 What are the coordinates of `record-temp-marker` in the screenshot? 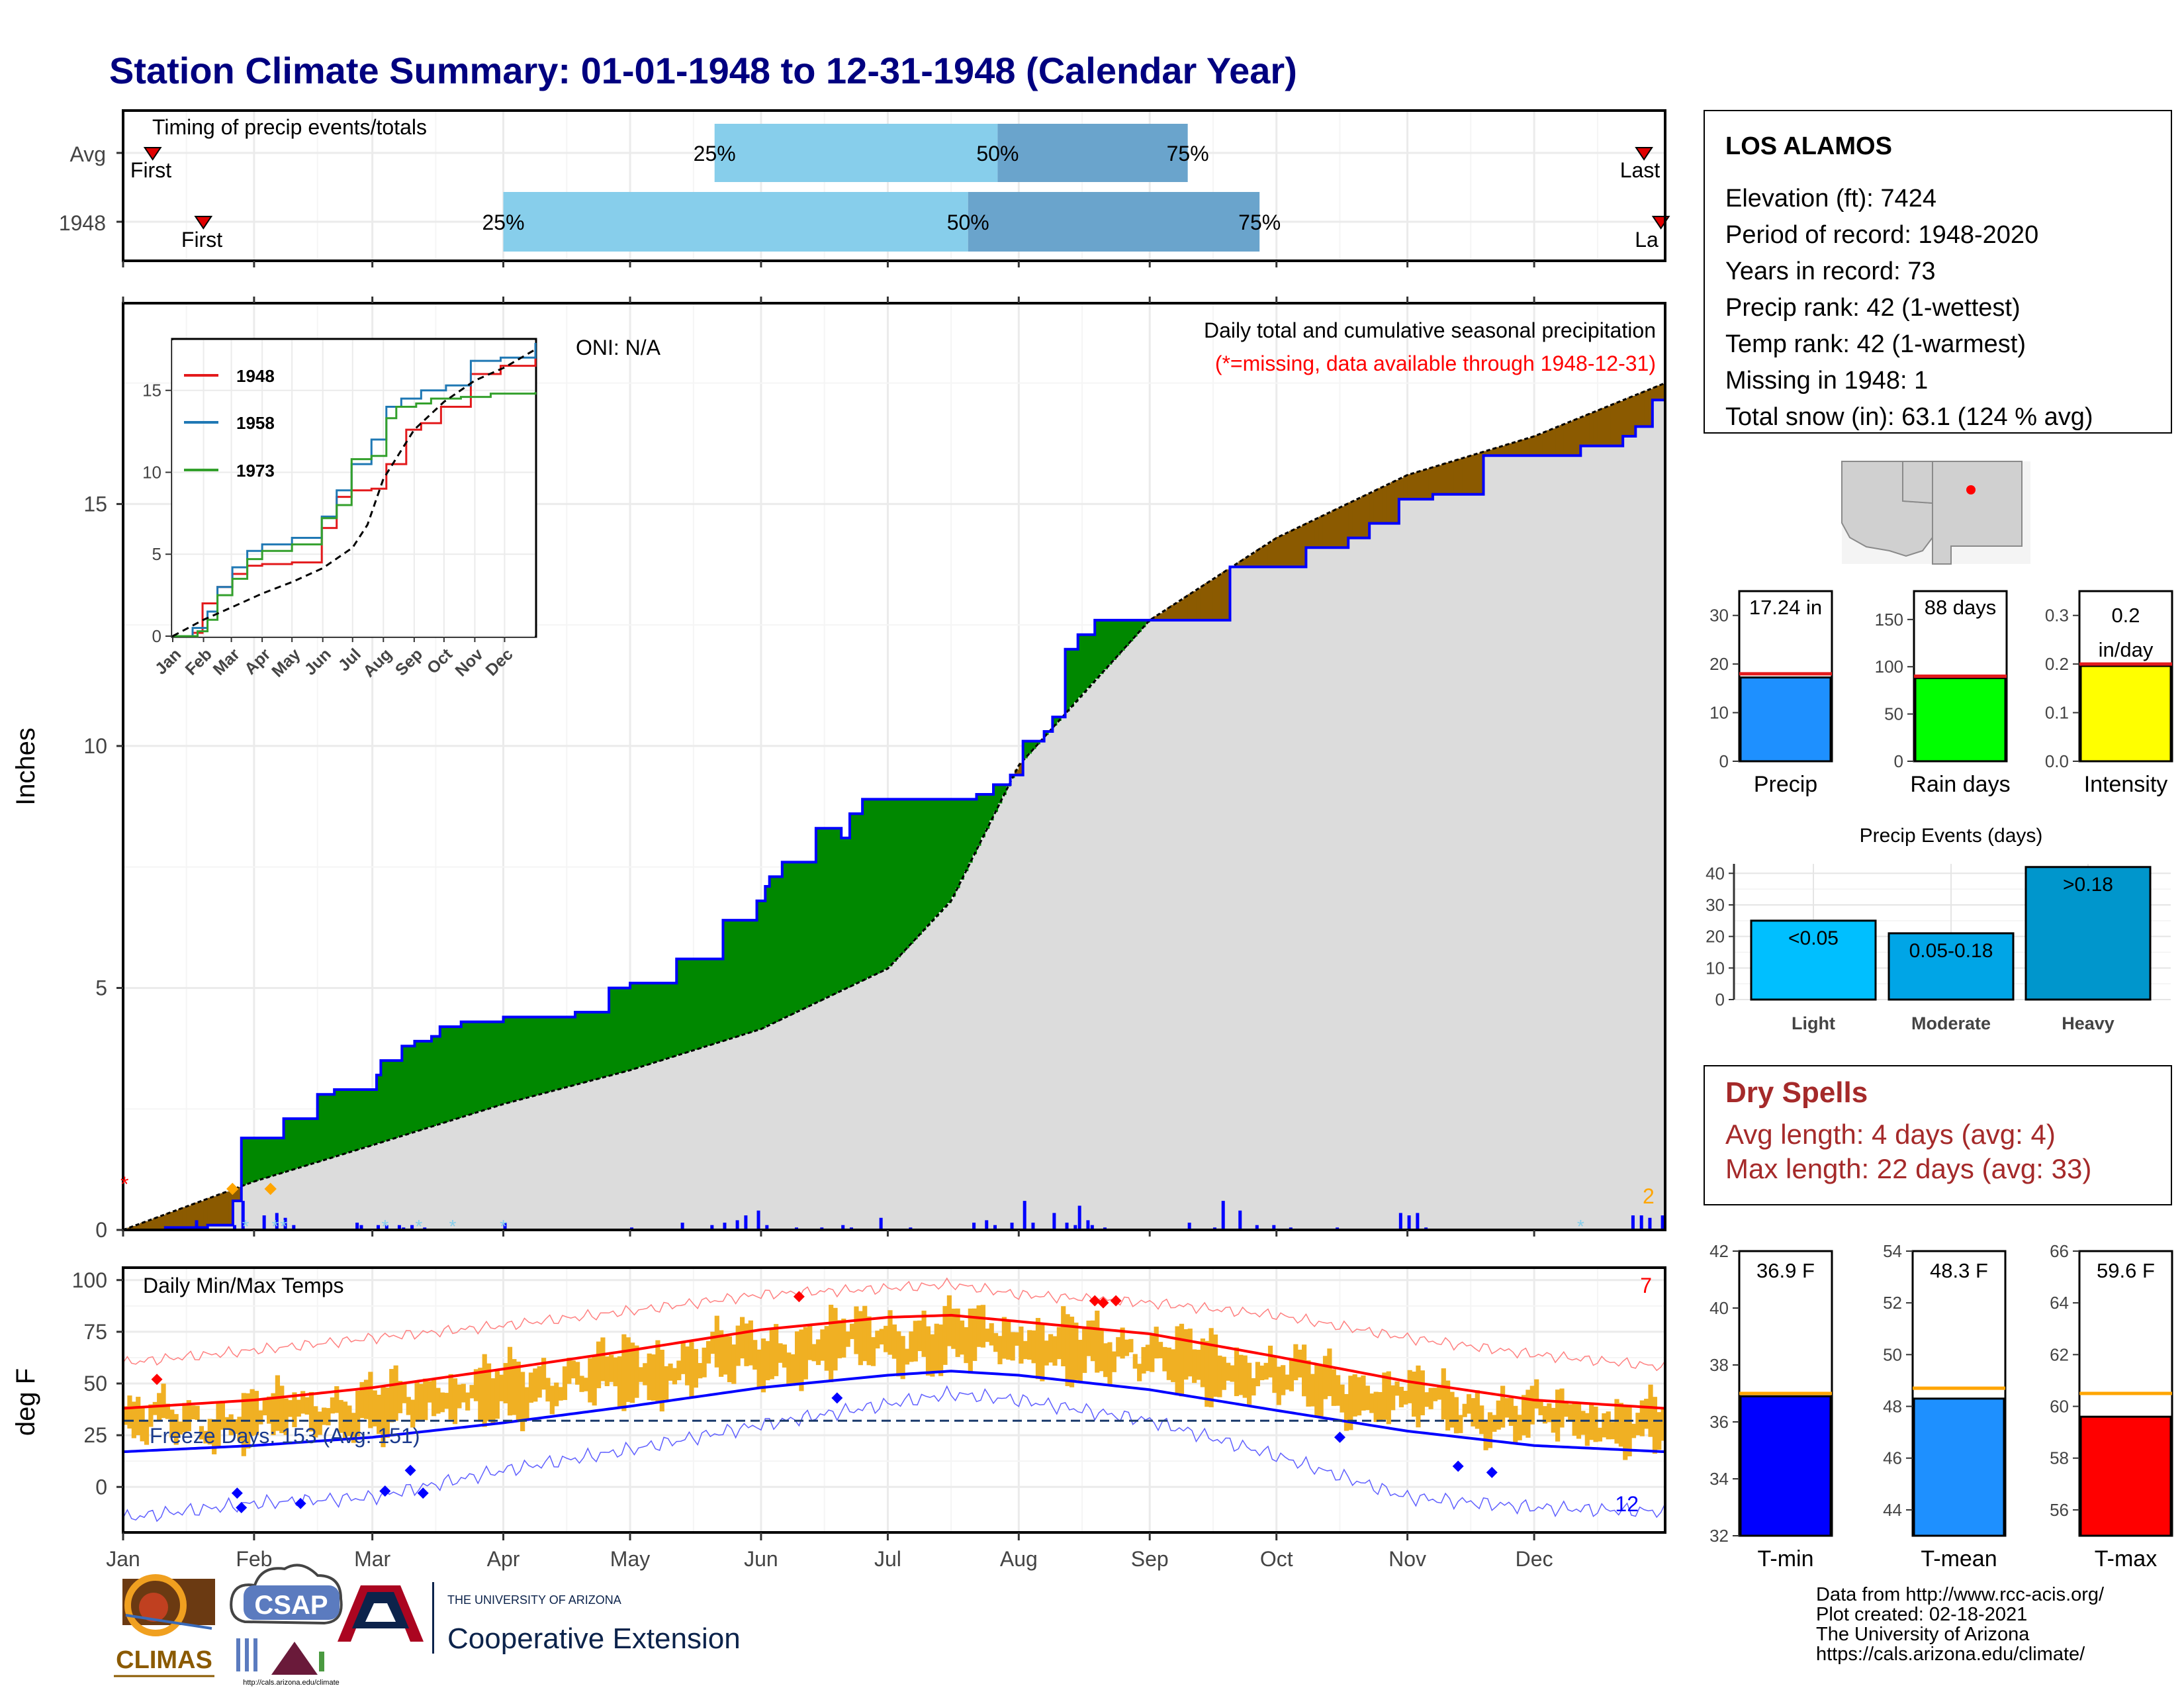 It's located at (1458, 1466).